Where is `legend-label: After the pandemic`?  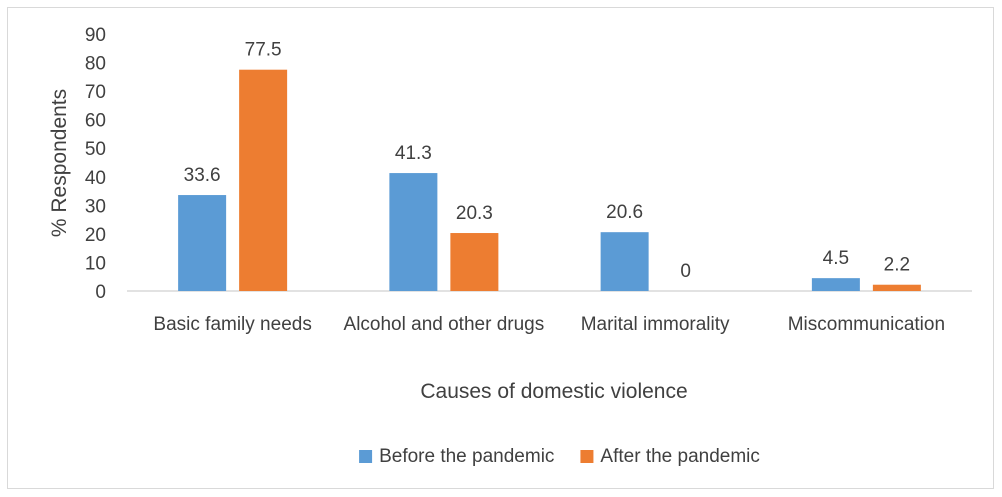
legend-label: After the pandemic is located at coordinates (679, 456).